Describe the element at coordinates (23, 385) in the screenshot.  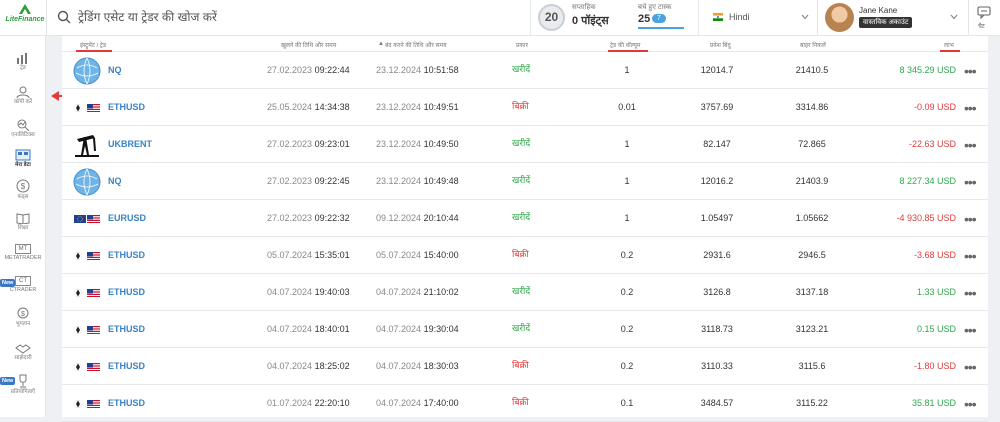
I see `sidebar-item-contests: प्रतियोगिताएँ` at that location.